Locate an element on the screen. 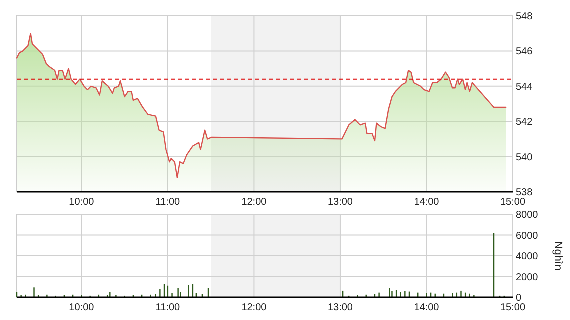 This screenshot has height=320, width=570. y-tick-label: 540 is located at coordinates (525, 158).